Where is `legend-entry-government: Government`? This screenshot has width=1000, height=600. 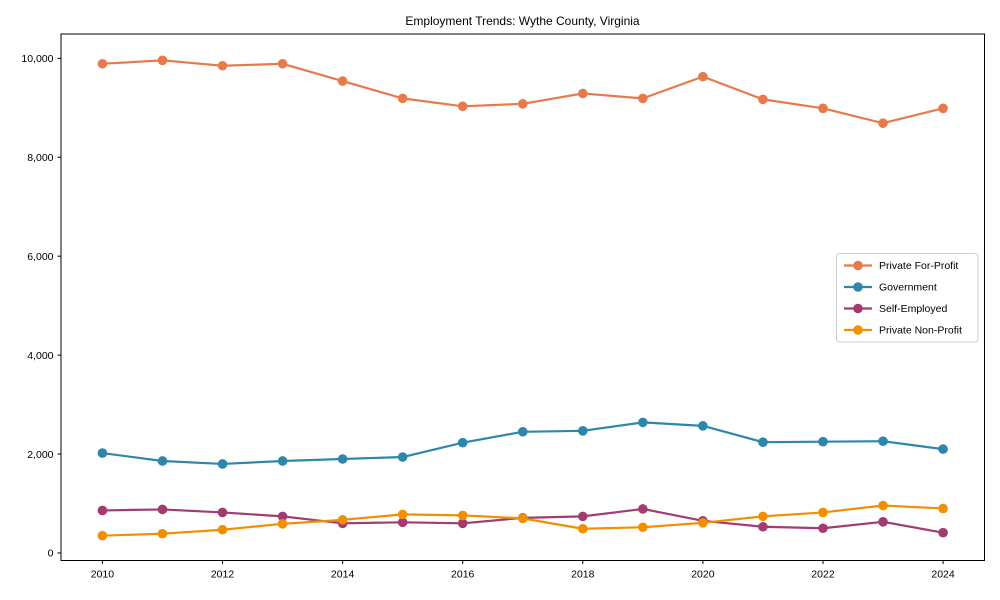
legend-entry-government: Government is located at coordinates (890, 288).